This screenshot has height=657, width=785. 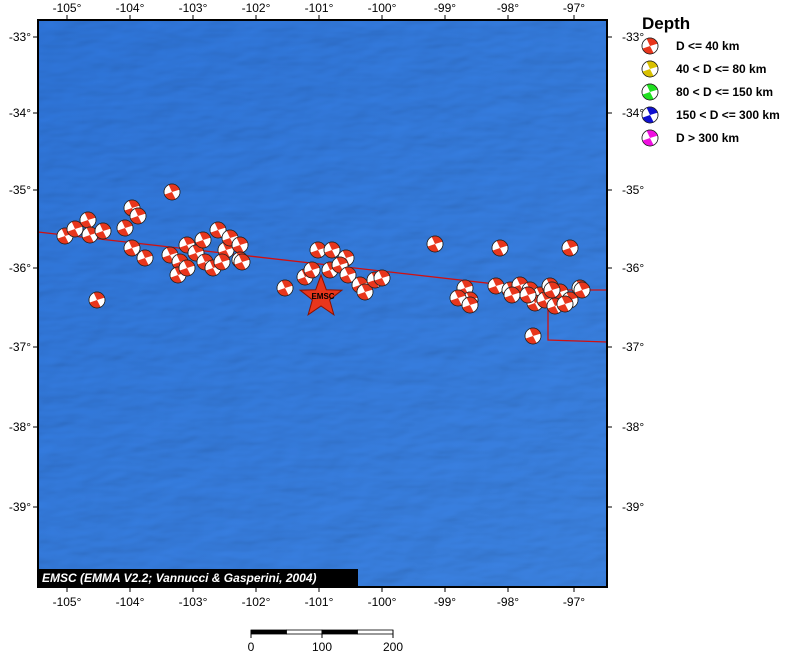 I want to click on y-tick-label: -33°, so click(x=20, y=37).